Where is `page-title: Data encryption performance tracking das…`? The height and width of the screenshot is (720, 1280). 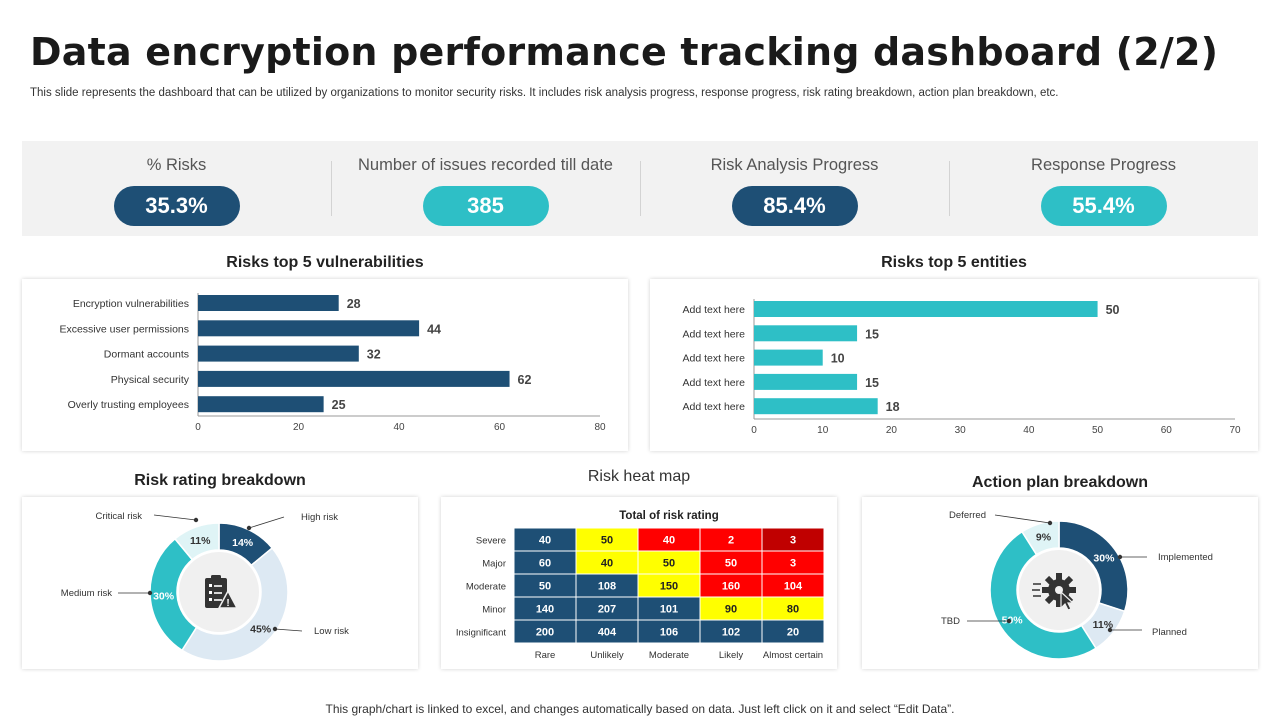
page-title: Data encryption performance tracking das… is located at coordinates (624, 52).